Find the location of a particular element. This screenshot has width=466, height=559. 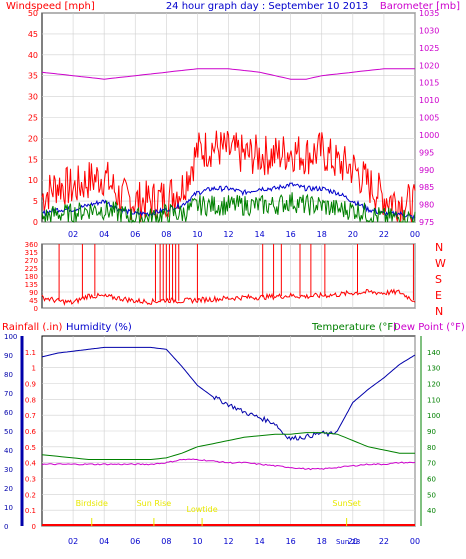

event-annotation-label: Birdside is located at coordinates (92, 503).